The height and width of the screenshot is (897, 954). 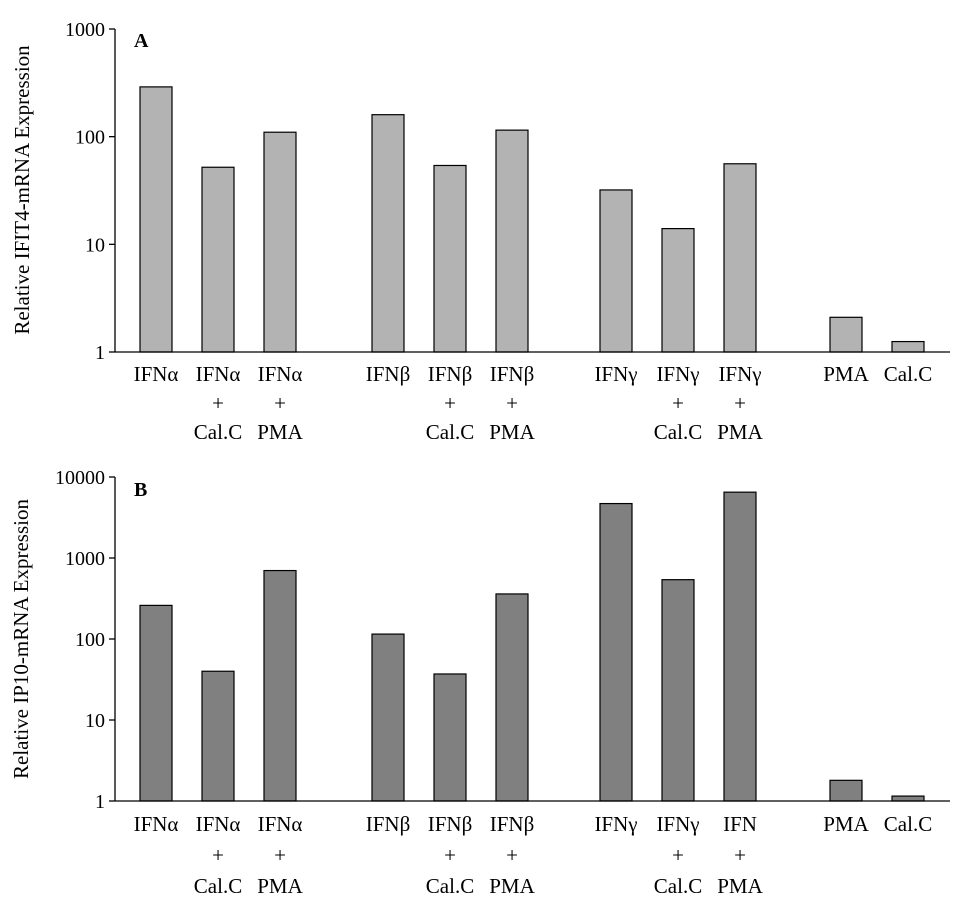 I want to click on panel-b-ylabel: Relative IP10-mRNA Expression, so click(x=21, y=639).